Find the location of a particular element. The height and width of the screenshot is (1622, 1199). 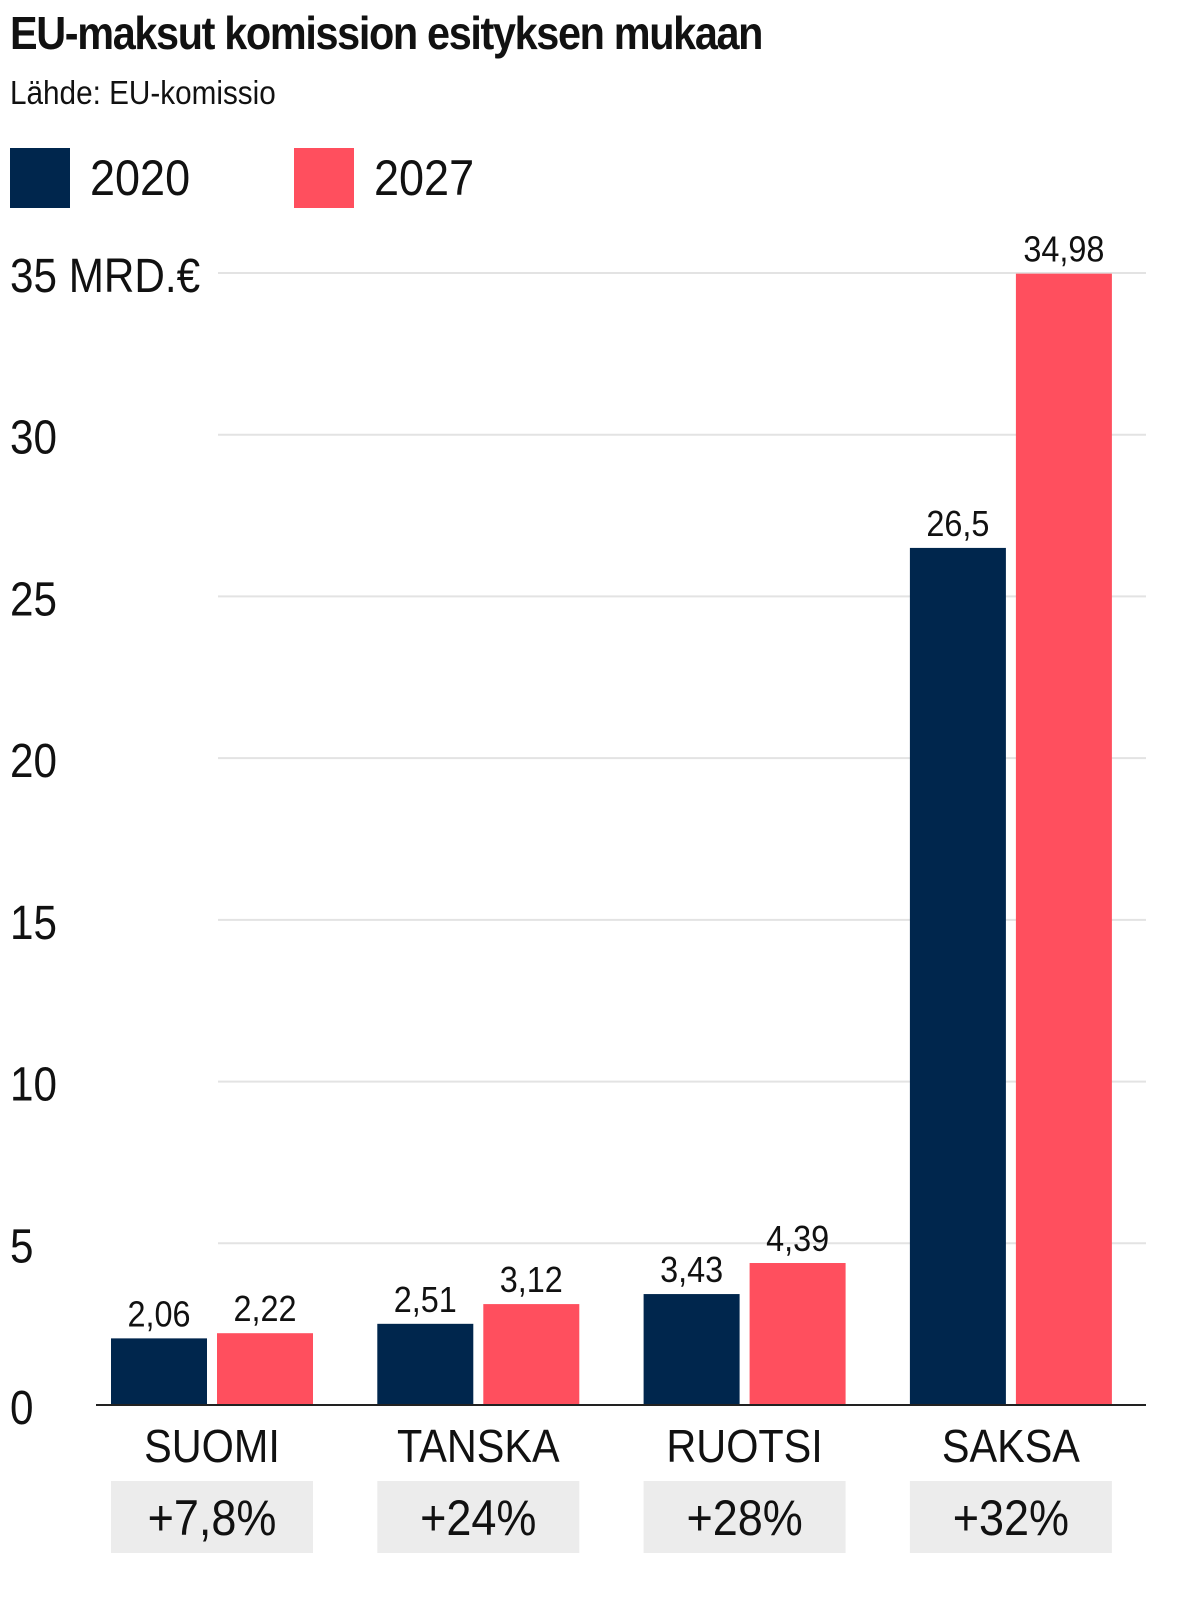

legend-label-2020: 2020 is located at coordinates (140, 178).